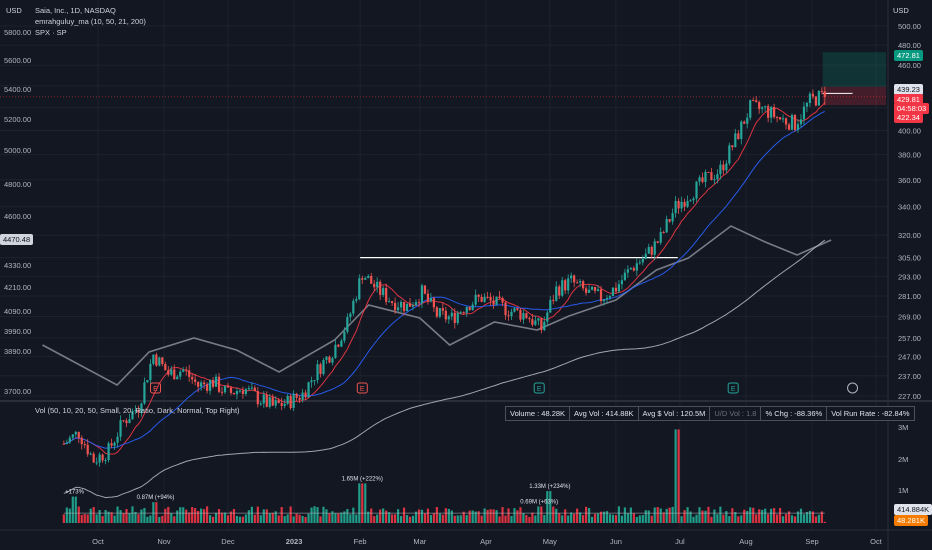 The image size is (932, 550). What do you see at coordinates (51, 32) in the screenshot?
I see `compare-symbol-label: SPX · SP` at bounding box center [51, 32].